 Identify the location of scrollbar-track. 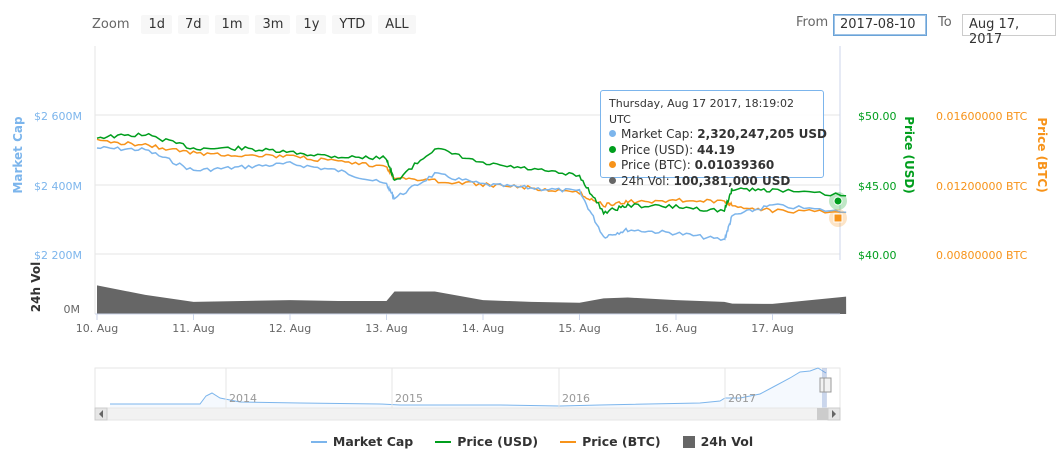
(467, 414).